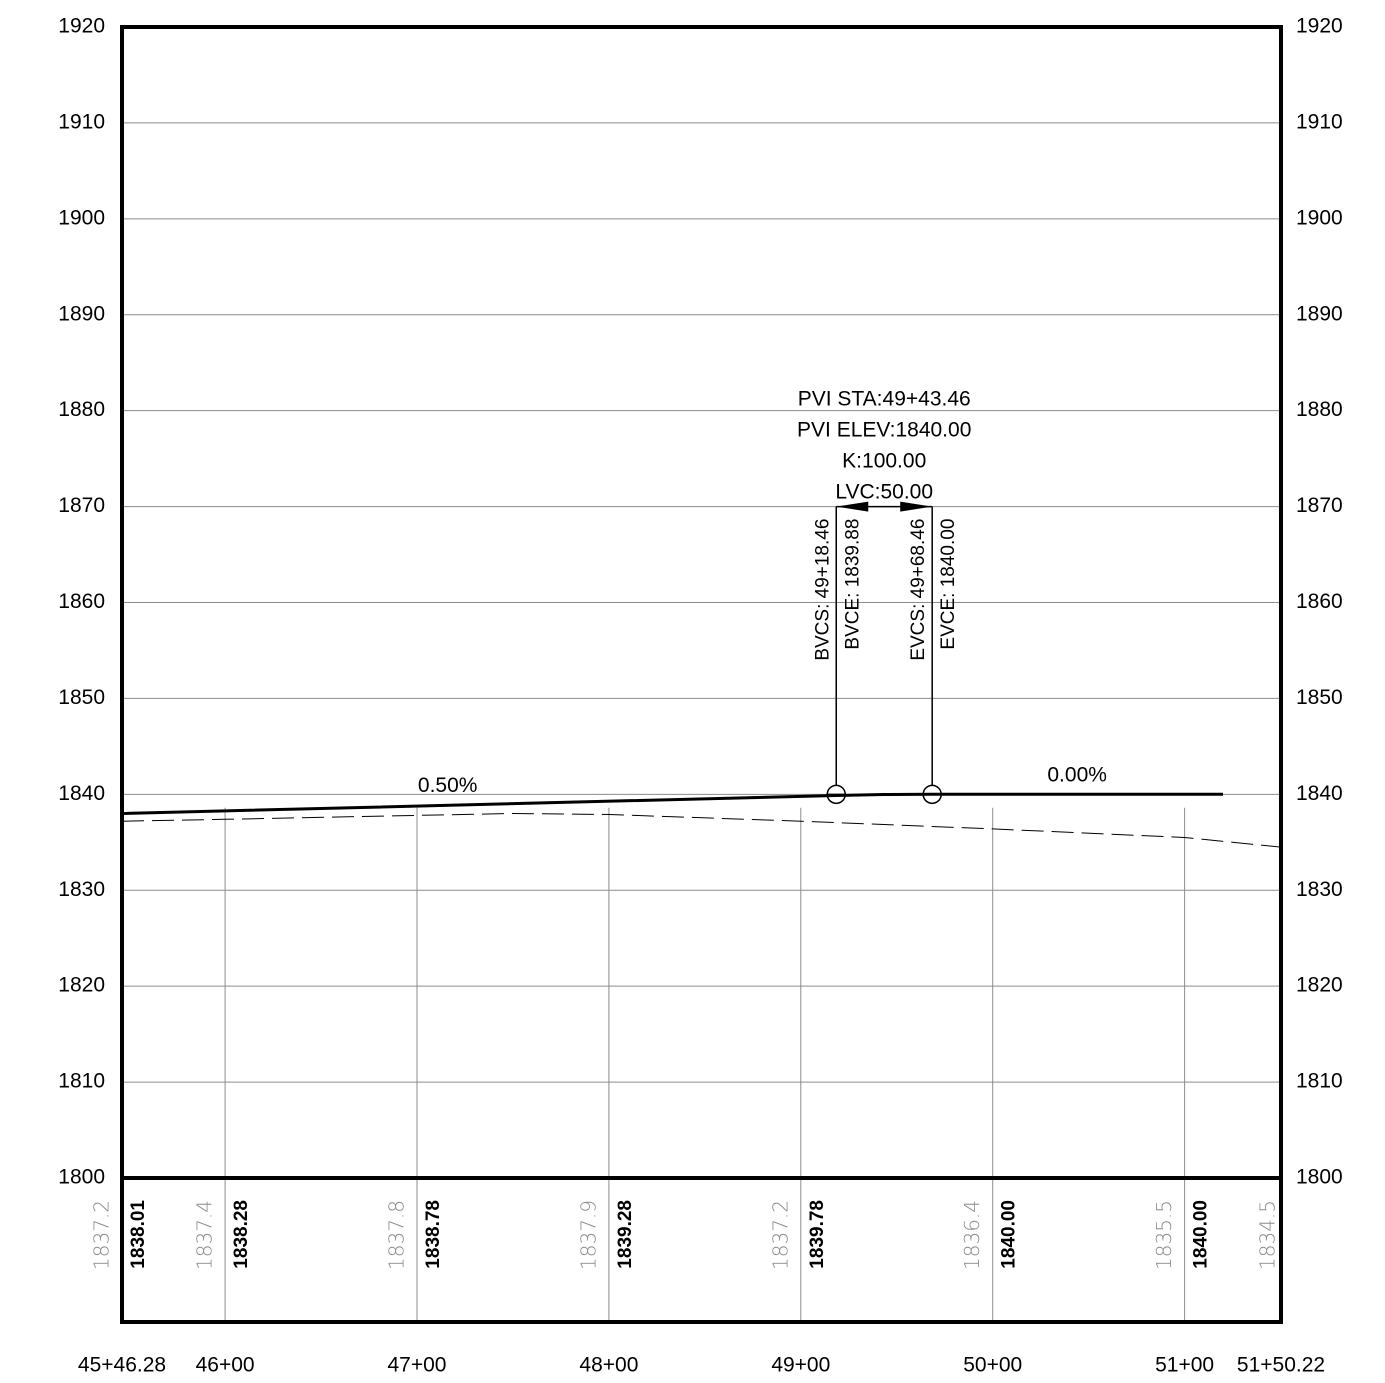  What do you see at coordinates (225, 1365) in the screenshot?
I see `station-tick-label: 46+00` at bounding box center [225, 1365].